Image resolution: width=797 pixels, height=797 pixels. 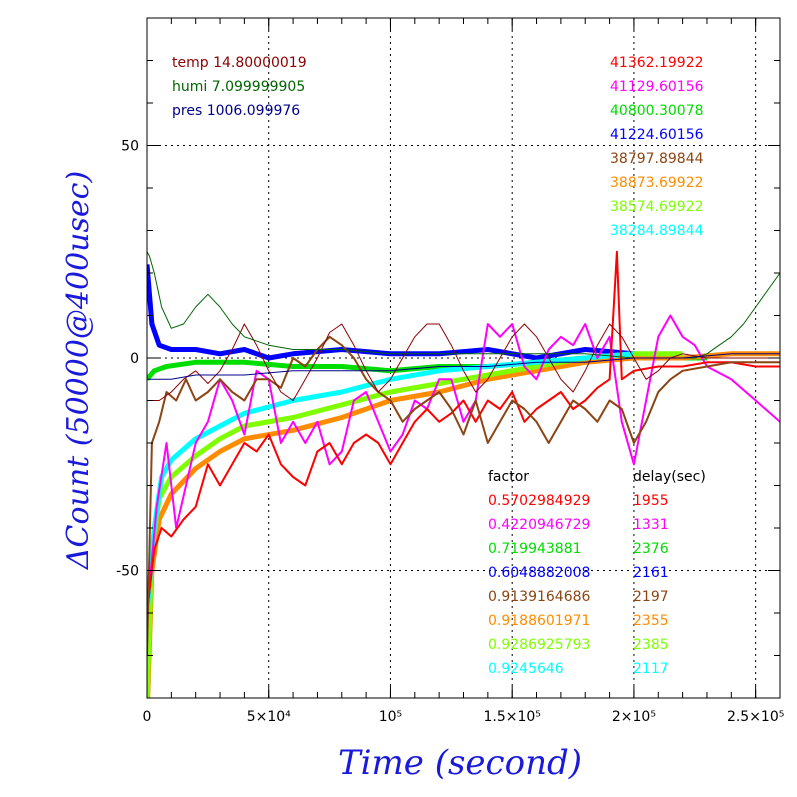 I want to click on env-legend-entry: pres 1006.099976, so click(x=236, y=111).